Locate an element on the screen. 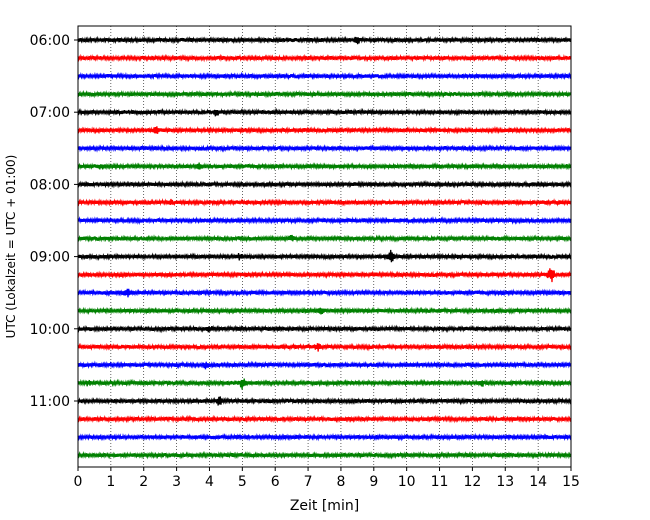 The image size is (650, 520). y-tick-label: 11:00 is located at coordinates (50, 402).